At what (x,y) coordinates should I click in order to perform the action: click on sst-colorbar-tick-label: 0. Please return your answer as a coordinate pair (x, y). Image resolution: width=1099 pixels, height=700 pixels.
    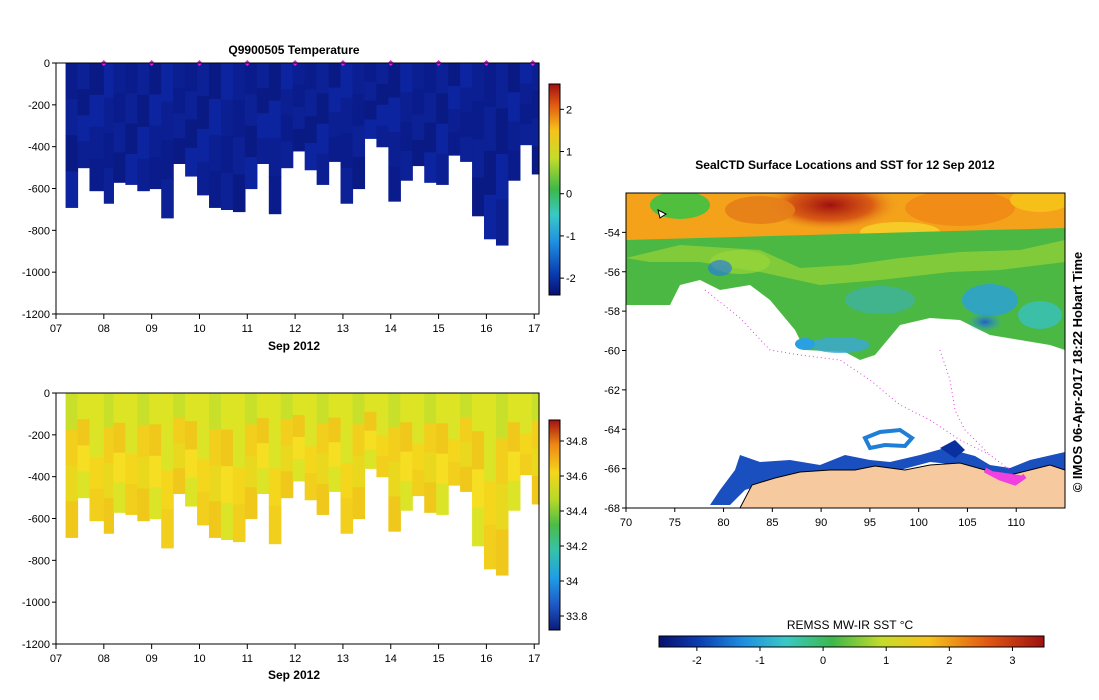
    Looking at the image, I should click on (823, 661).